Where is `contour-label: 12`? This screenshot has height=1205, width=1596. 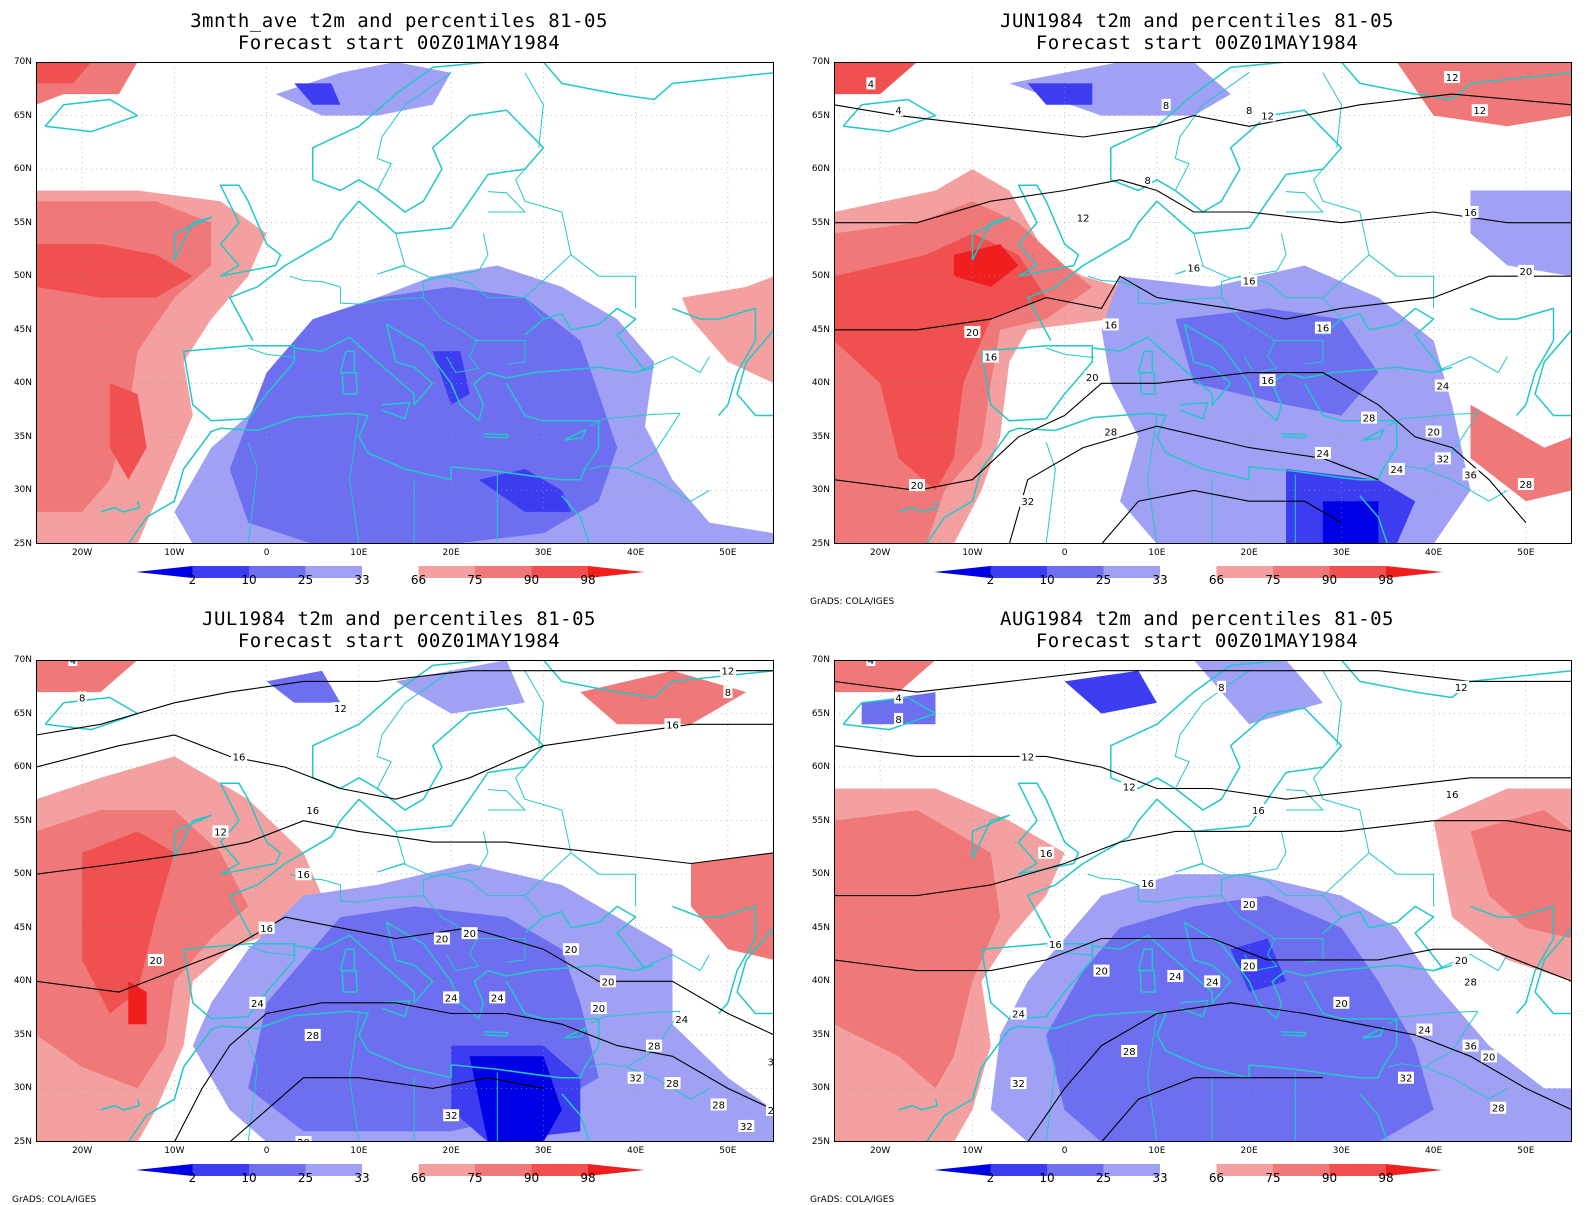 contour-label: 12 is located at coordinates (1083, 218).